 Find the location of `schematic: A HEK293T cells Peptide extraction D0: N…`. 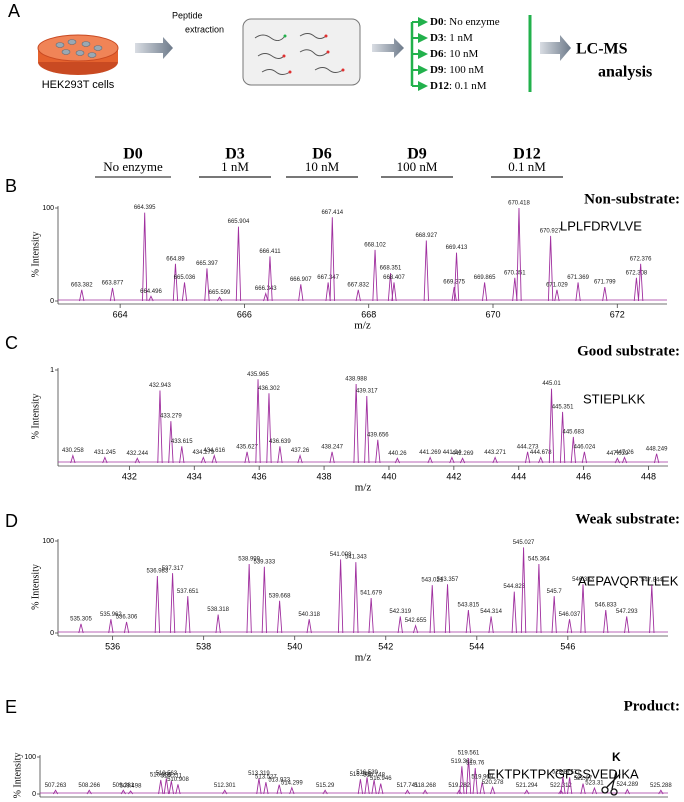

schematic: A HEK293T cells Peptide extraction D0: N… is located at coordinates (330, 46).